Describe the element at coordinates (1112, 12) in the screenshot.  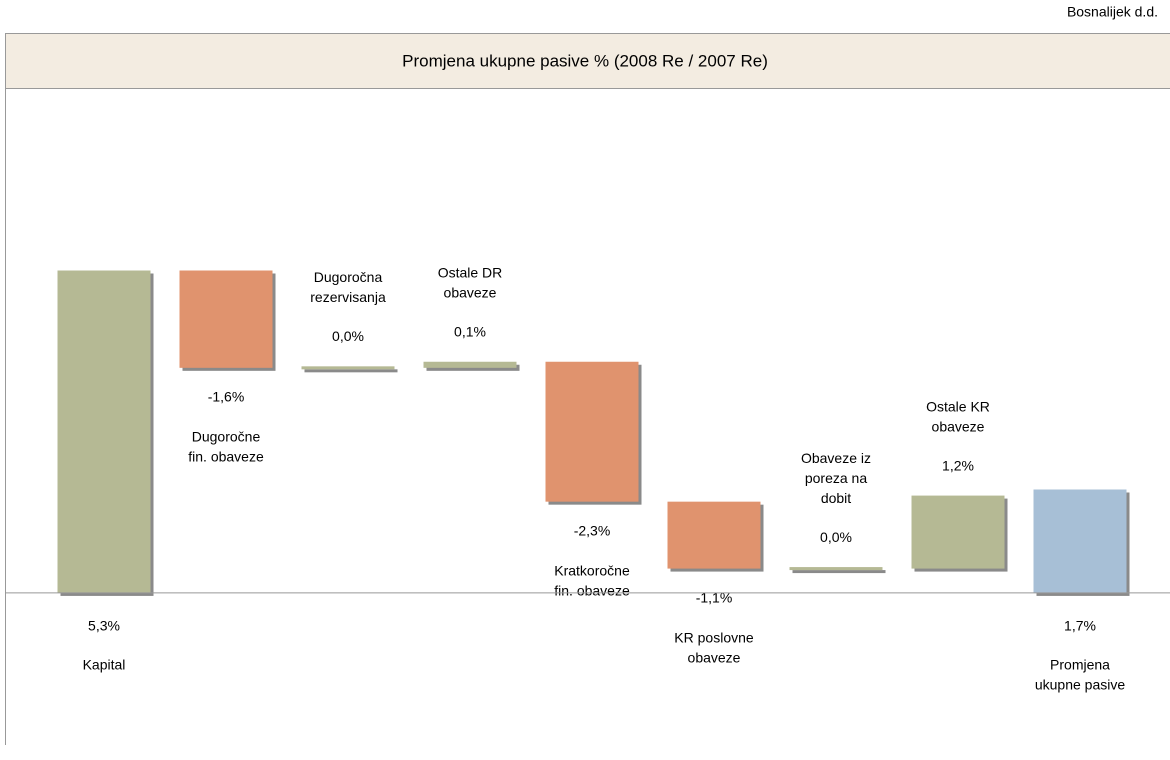
I see `company-name: Bosnalijek d.d.` at that location.